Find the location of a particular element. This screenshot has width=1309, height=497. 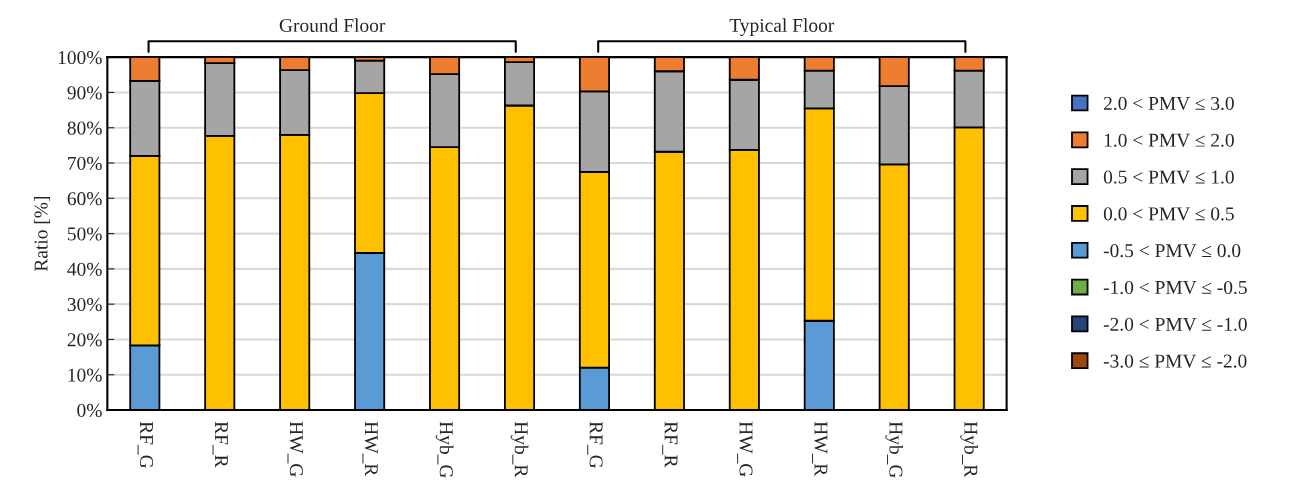

legend-label: -3.0 ≤ PMV ≤ -2.0 is located at coordinates (1175, 361).